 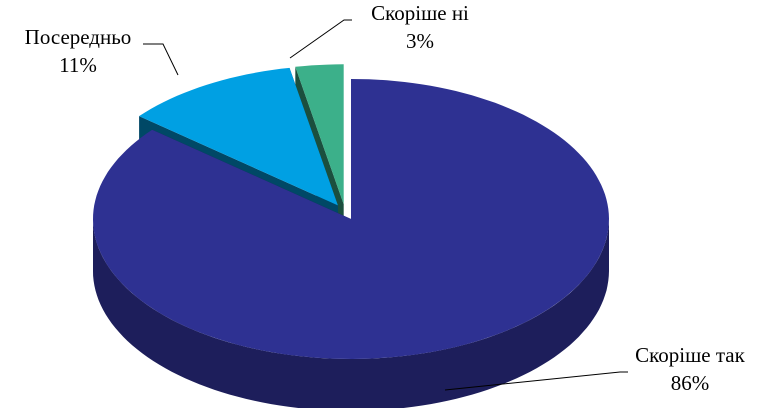 What do you see at coordinates (78, 37) in the screenshot?
I see `category-label: Посередньо` at bounding box center [78, 37].